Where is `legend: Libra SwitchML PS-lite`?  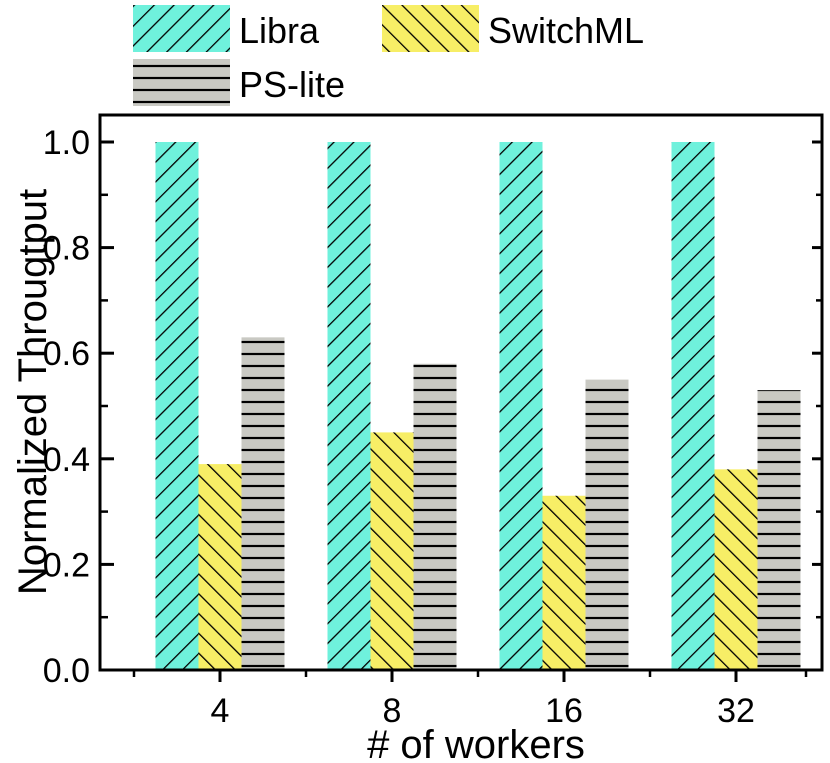 legend: Libra SwitchML PS-lite is located at coordinates (388, 55).